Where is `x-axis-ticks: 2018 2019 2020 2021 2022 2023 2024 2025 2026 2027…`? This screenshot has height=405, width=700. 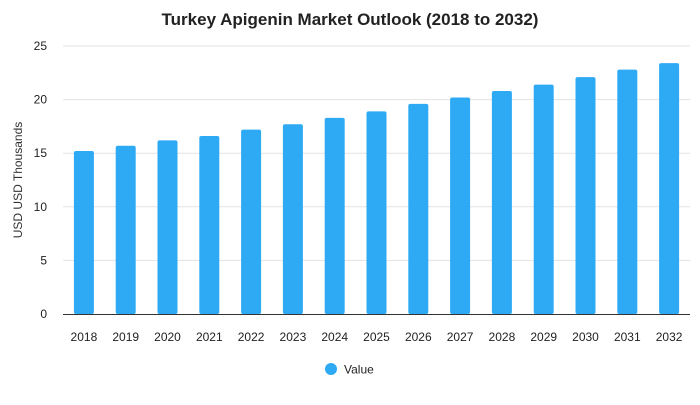 x-axis-ticks: 2018 2019 2020 2021 2022 2023 2024 2025 2026 2027… is located at coordinates (377, 337).